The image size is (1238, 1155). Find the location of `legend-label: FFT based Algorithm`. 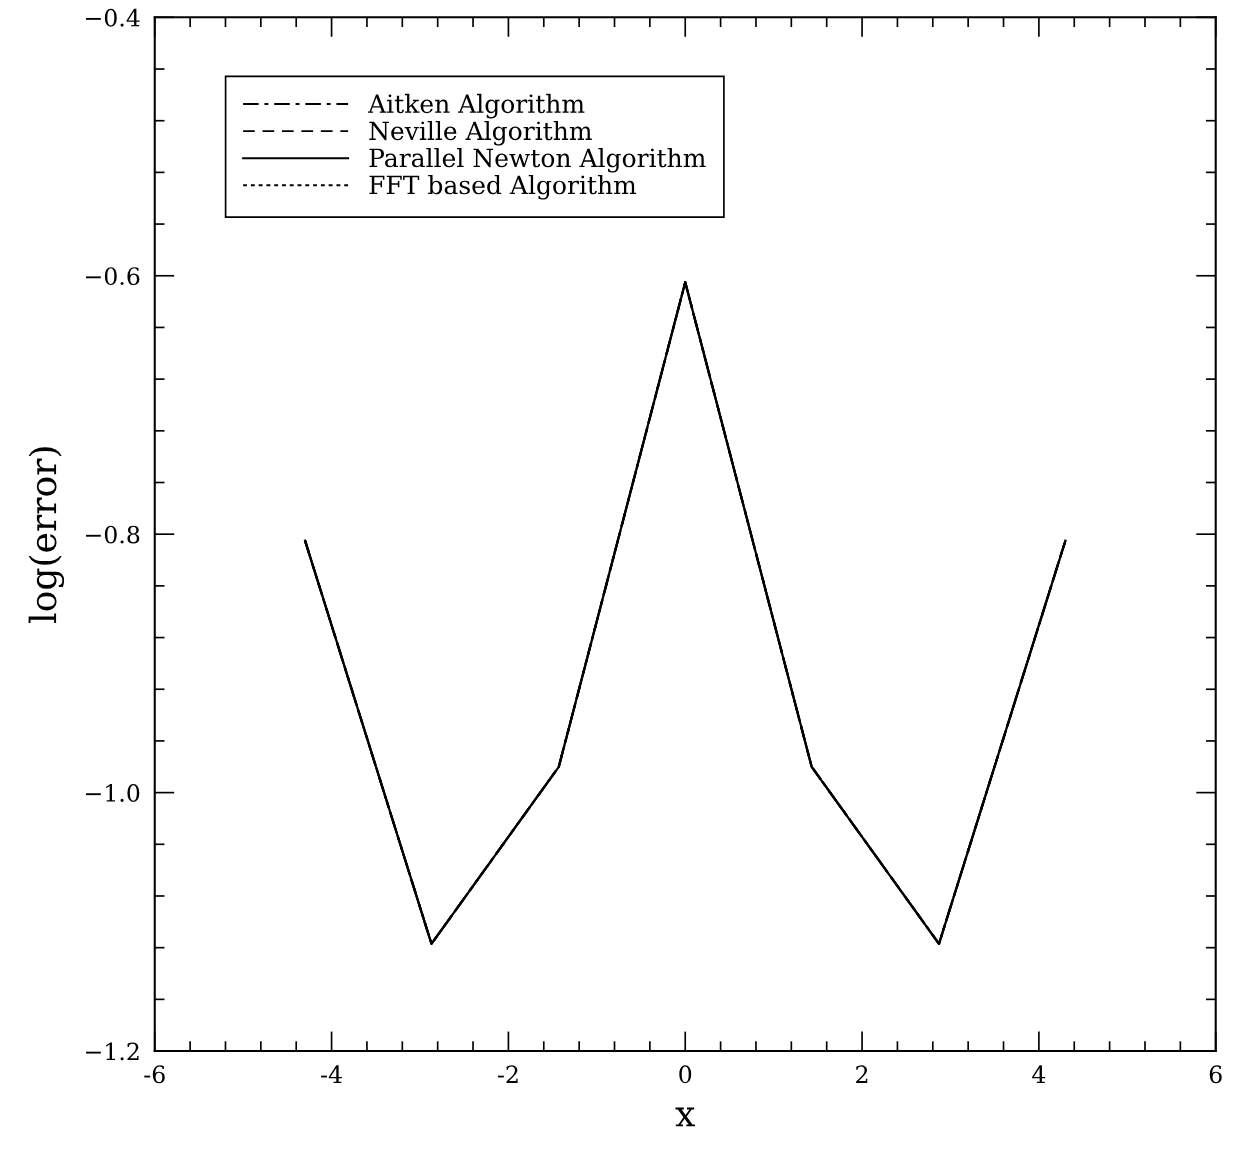

legend-label: FFT based Algorithm is located at coordinates (503, 187).